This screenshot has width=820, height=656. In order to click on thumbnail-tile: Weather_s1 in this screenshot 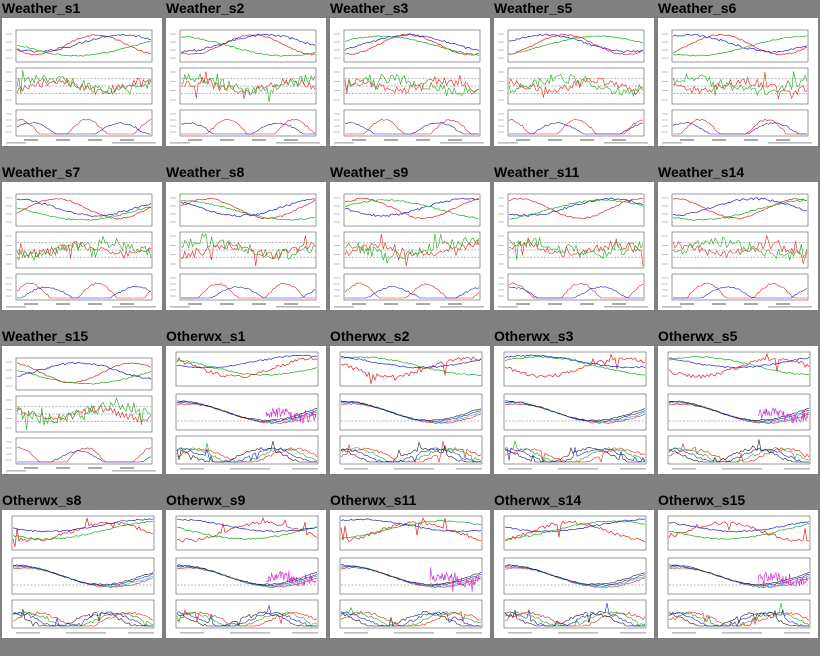, I will do `click(82, 82)`.